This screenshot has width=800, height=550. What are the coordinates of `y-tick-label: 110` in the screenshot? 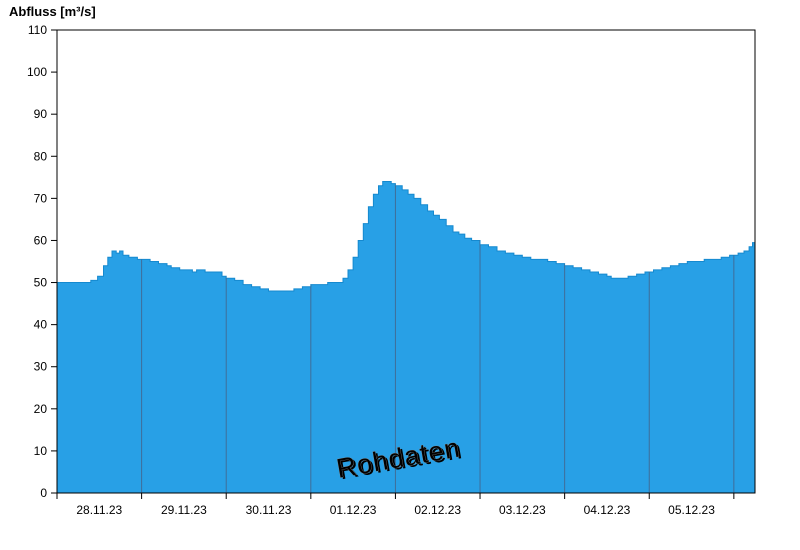 It's located at (37, 30).